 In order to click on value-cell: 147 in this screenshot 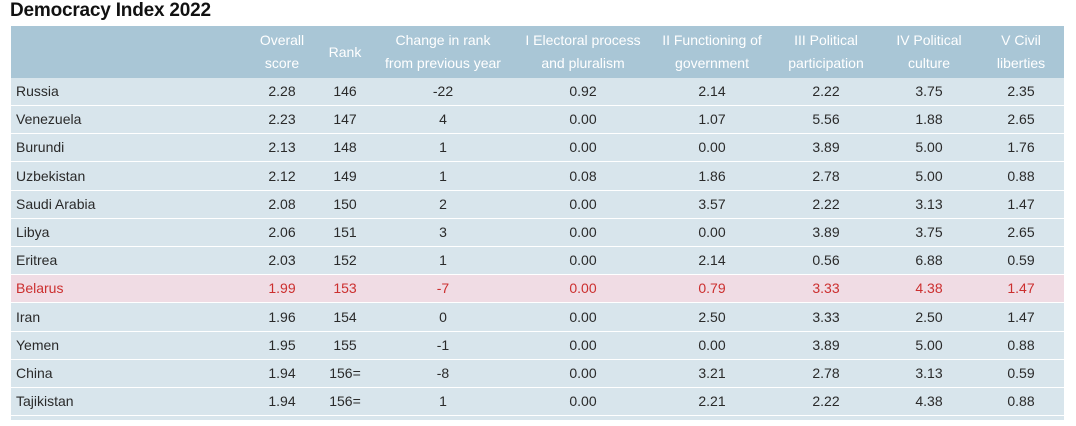, I will do `click(345, 119)`.